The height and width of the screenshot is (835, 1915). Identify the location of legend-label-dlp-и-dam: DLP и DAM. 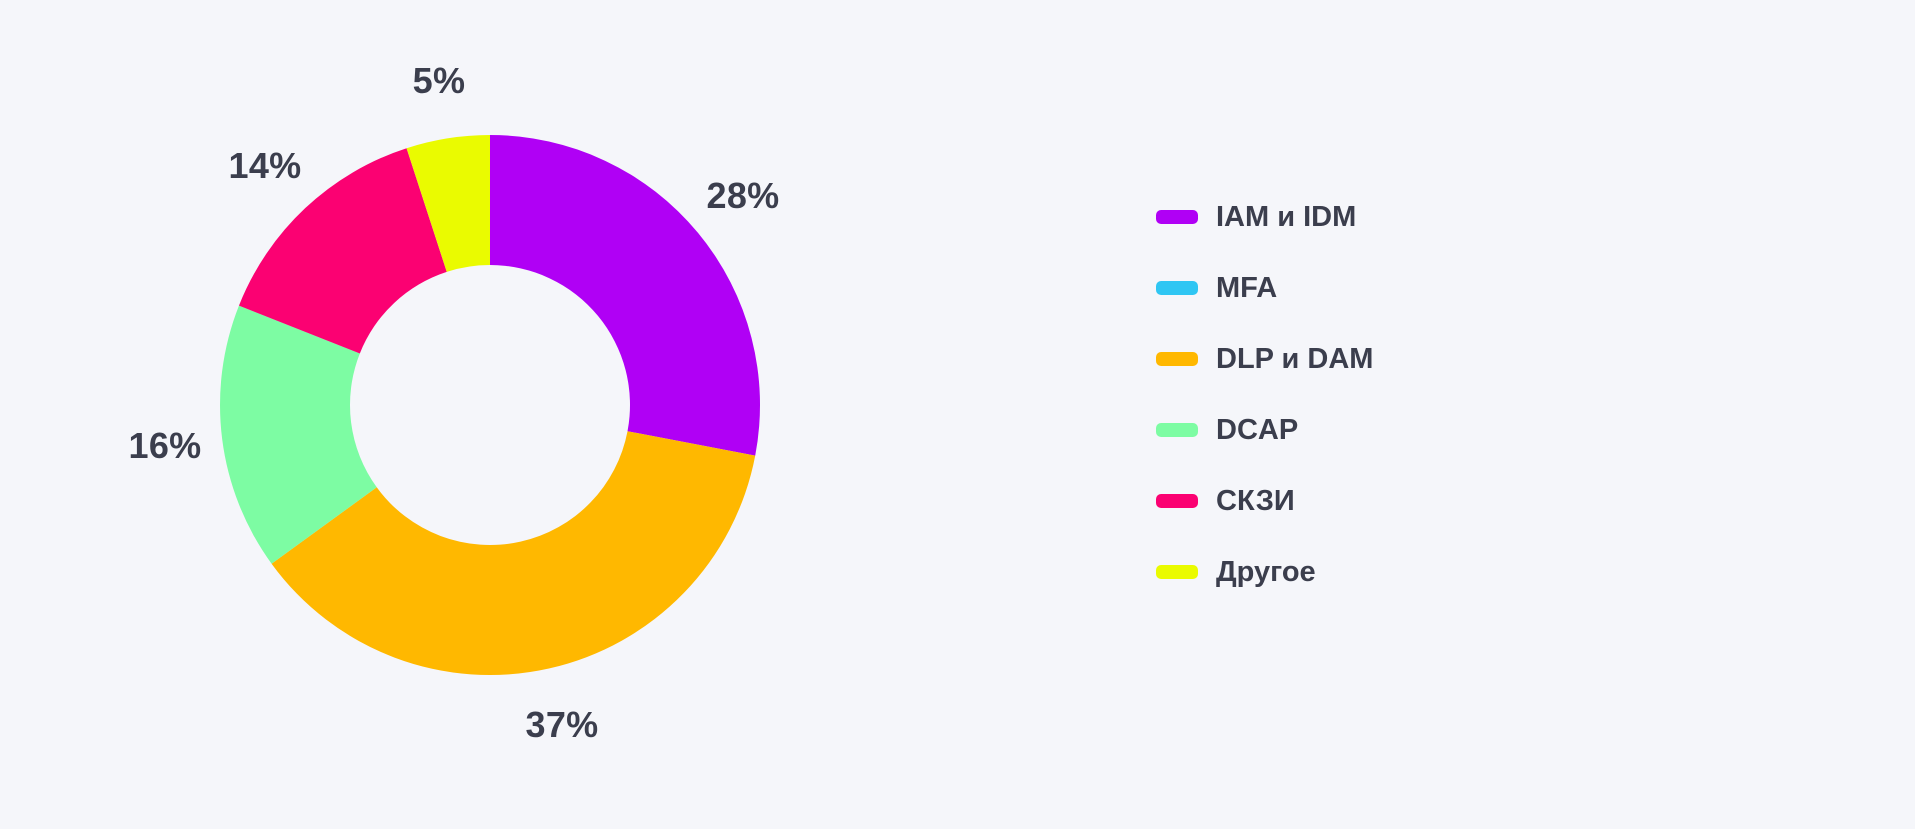
(1295, 359).